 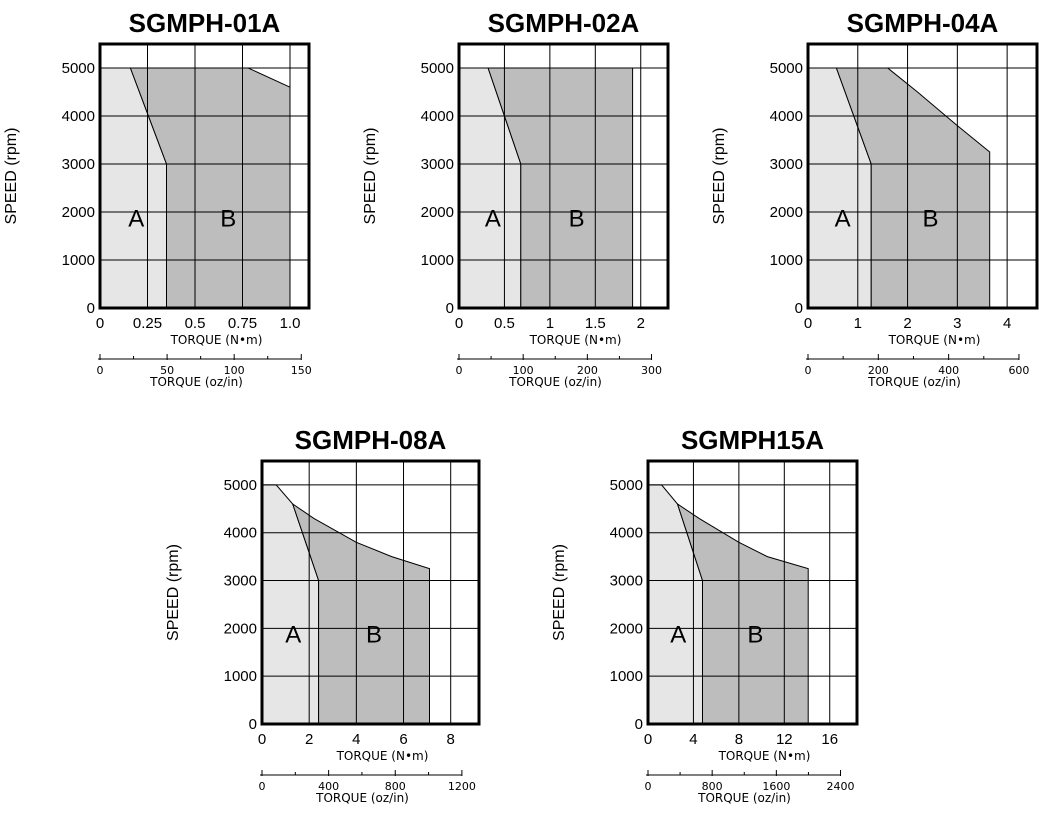 What do you see at coordinates (564, 23) in the screenshot?
I see `chart-title: SGMPH-02A` at bounding box center [564, 23].